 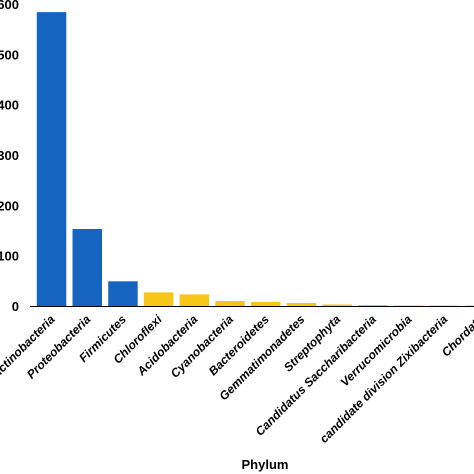 What do you see at coordinates (373, 306) in the screenshot?
I see `bar-candidatus-saccharibacteria` at bounding box center [373, 306].